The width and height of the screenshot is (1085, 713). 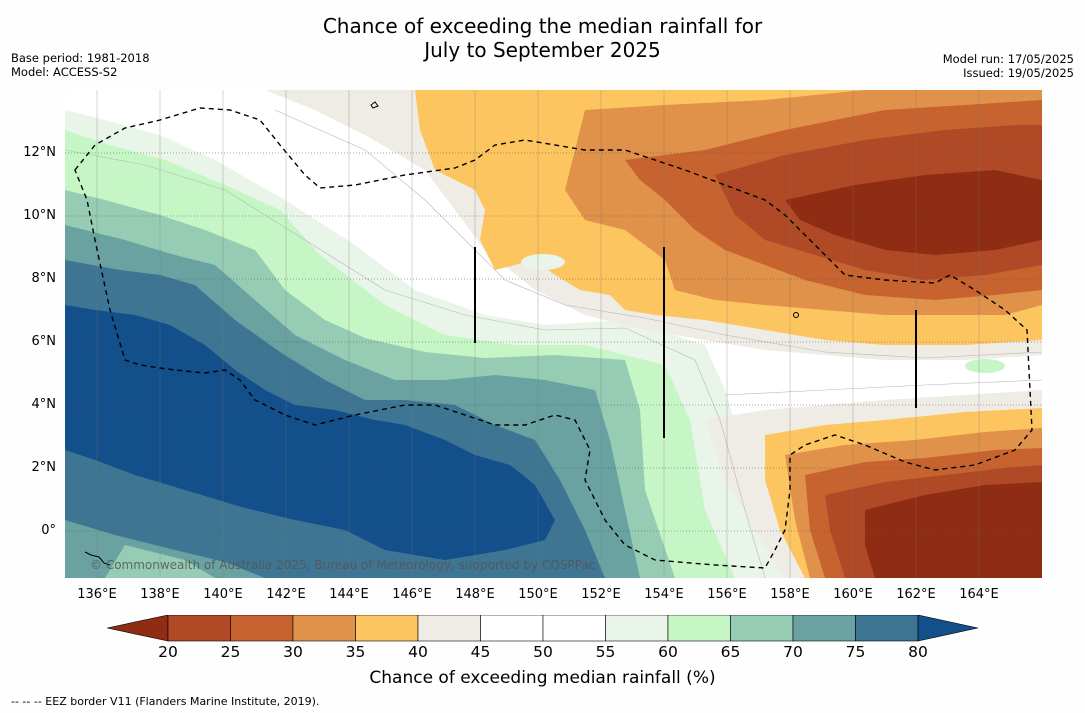 I want to click on colorbar-tick-65: 65, so click(x=730, y=652).